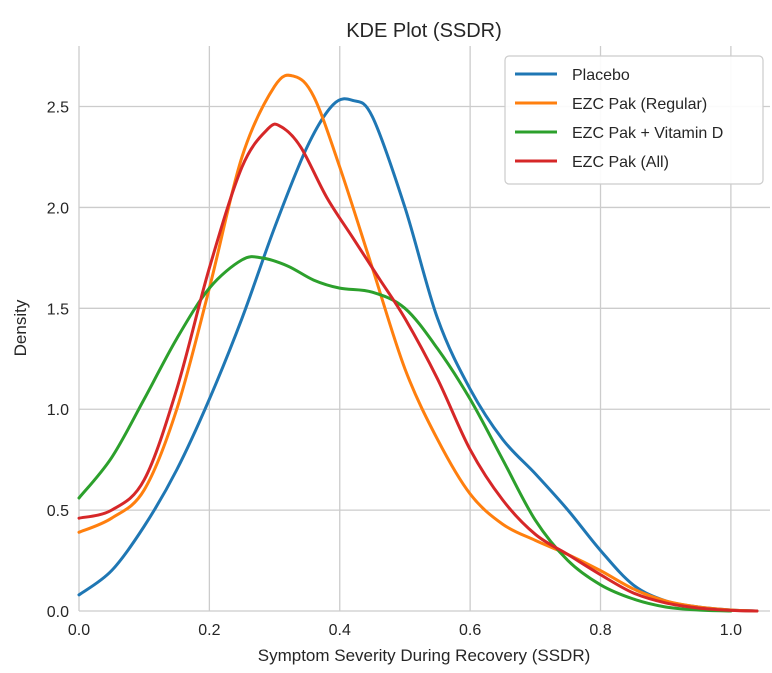  I want to click on y-tick-label: 0.5, so click(58, 511).